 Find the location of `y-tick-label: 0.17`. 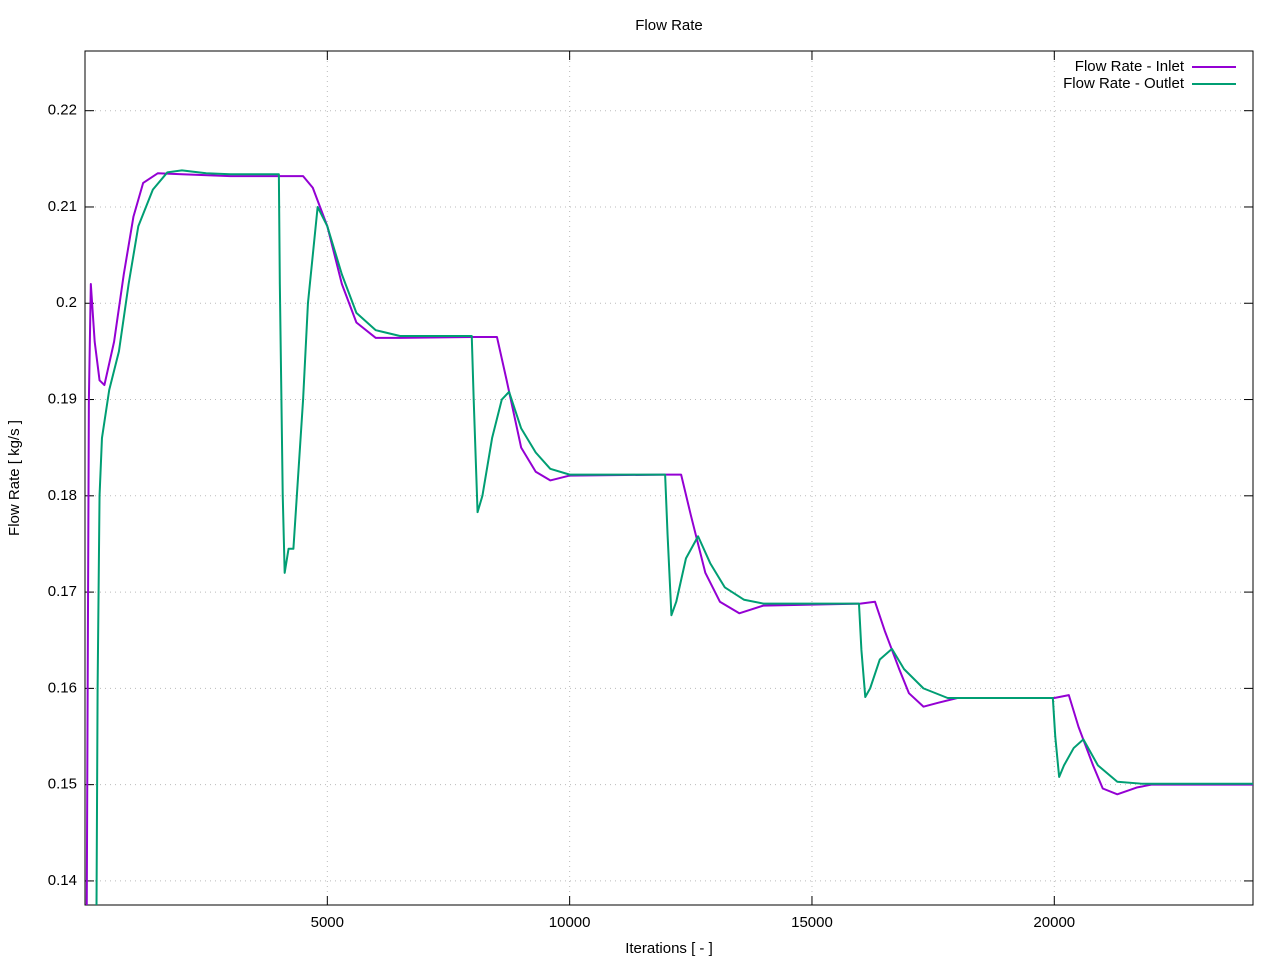

y-tick-label: 0.17 is located at coordinates (62, 591).